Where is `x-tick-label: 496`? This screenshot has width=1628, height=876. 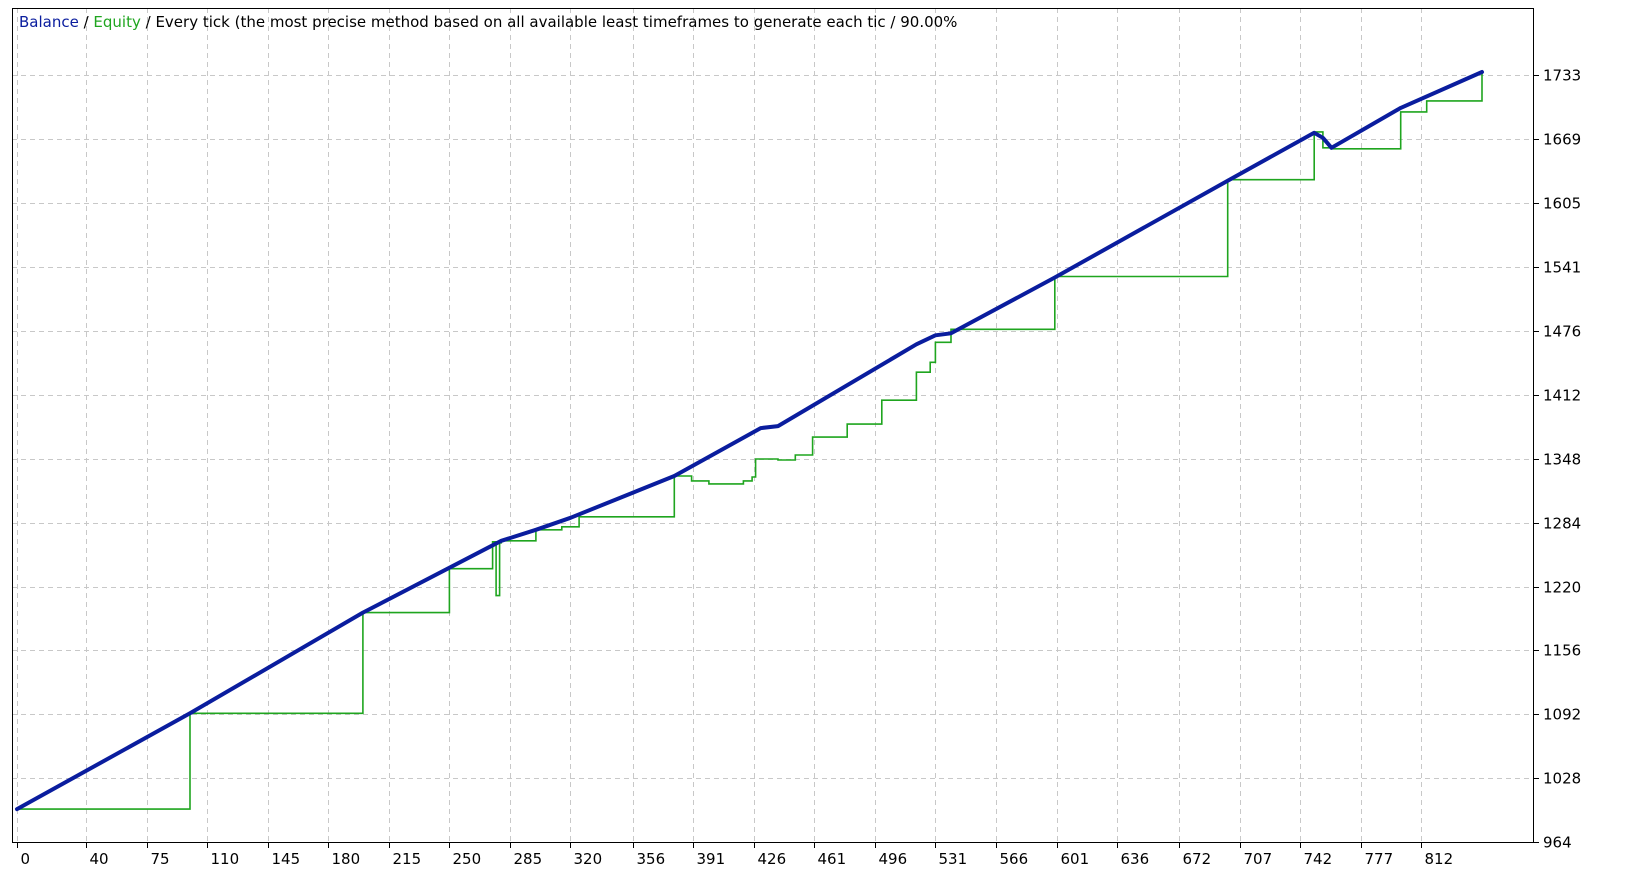 x-tick-label: 496 is located at coordinates (893, 859).